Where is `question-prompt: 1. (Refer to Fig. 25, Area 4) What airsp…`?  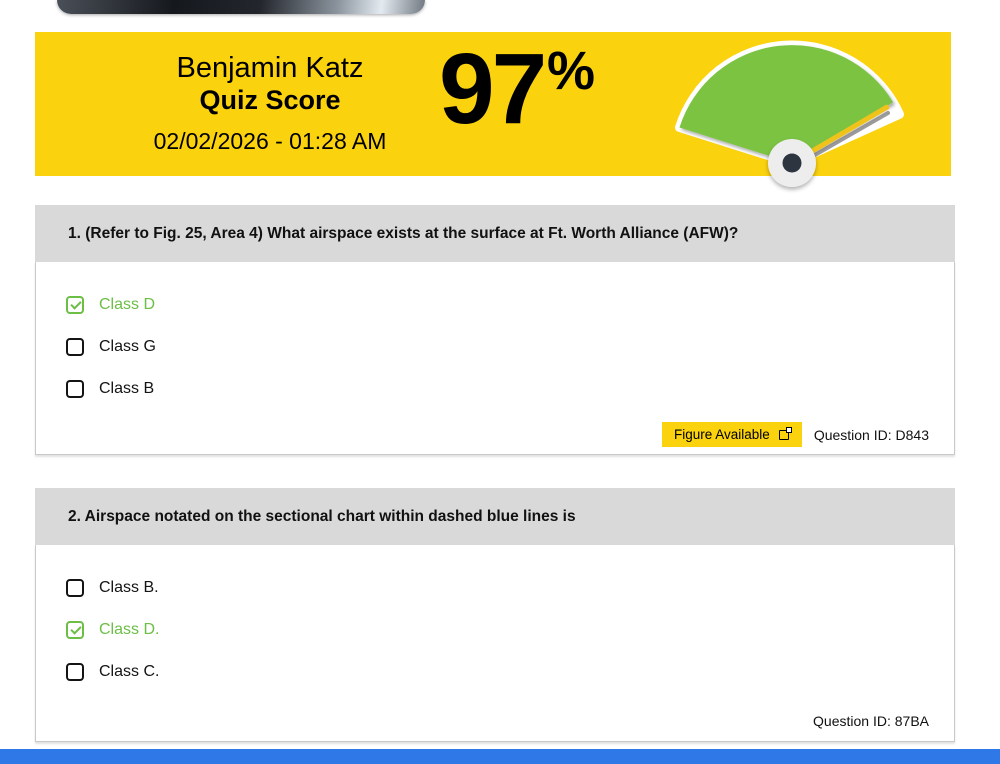 question-prompt: 1. (Refer to Fig. 25, Area 4) What airsp… is located at coordinates (495, 233).